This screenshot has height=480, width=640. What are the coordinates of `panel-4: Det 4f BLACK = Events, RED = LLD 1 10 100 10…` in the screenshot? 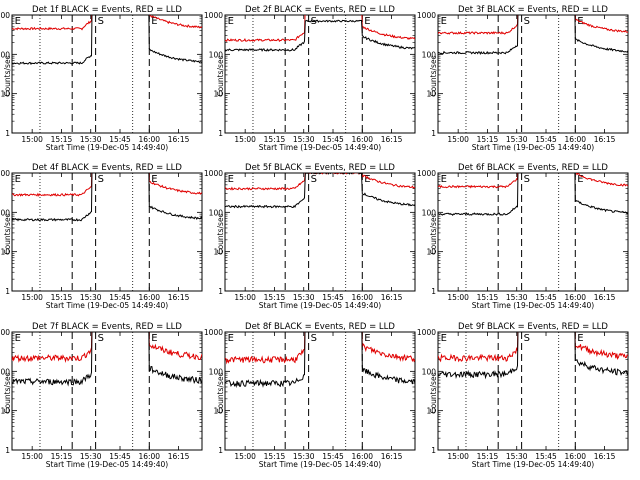 It's located at (101, 236).